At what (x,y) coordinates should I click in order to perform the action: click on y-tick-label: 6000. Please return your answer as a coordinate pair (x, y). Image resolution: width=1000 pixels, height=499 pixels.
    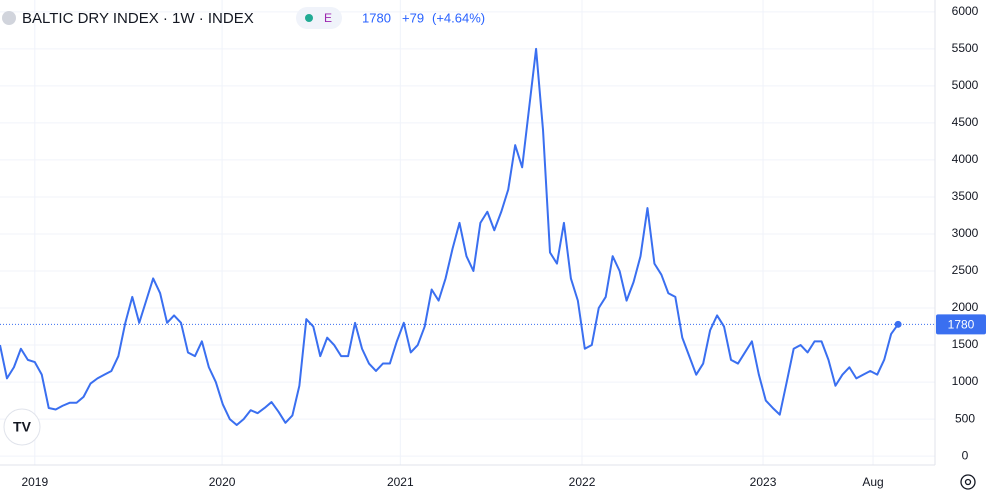
    Looking at the image, I should click on (965, 11).